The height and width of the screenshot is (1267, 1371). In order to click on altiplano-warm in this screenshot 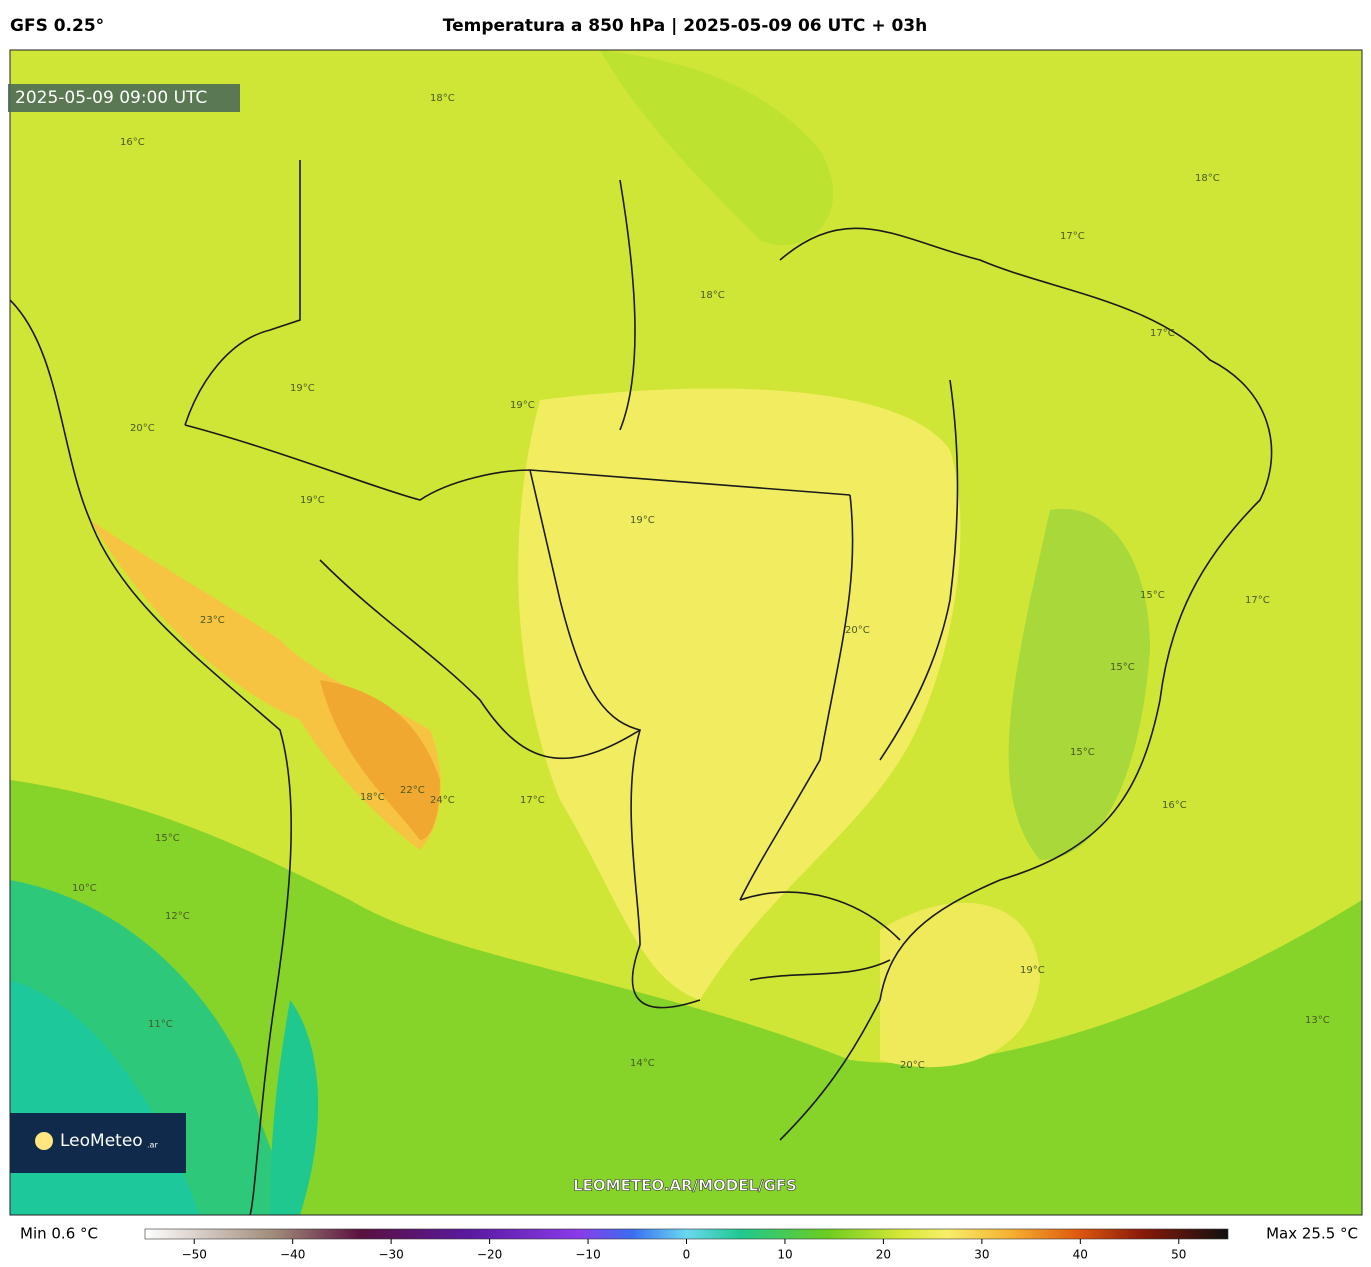, I will do `click(265, 685)`.